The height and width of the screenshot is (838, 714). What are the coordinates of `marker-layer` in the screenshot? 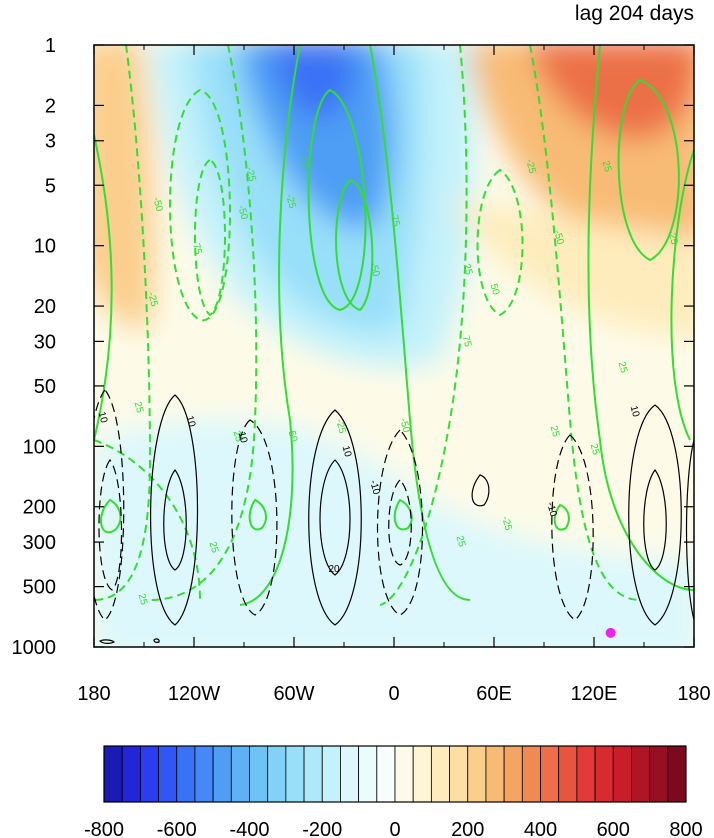 It's located at (610, 632).